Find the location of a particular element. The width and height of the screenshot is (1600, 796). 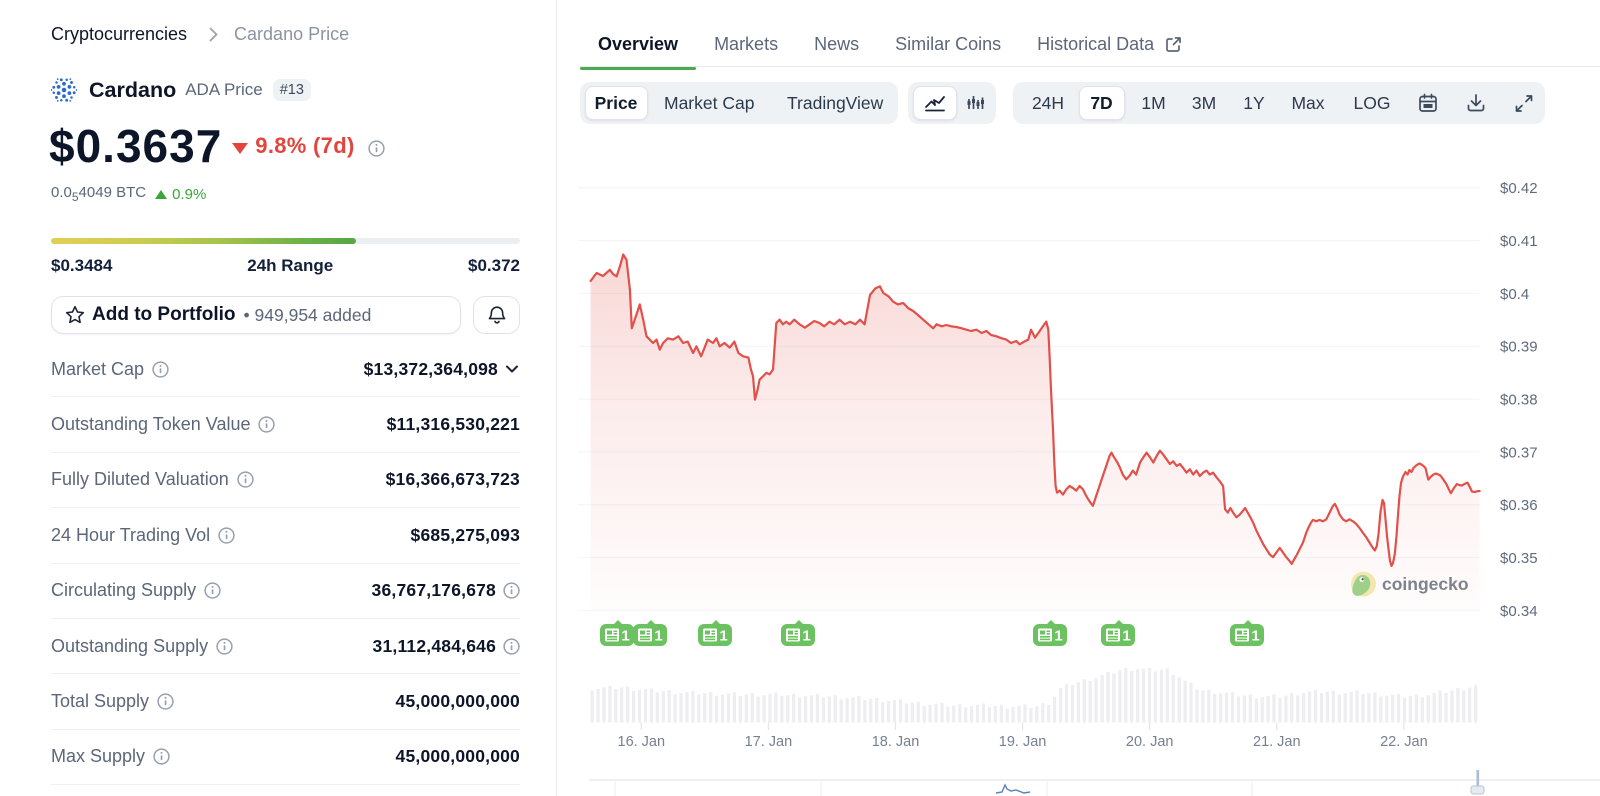

svg-text: $0.41 is located at coordinates (1519, 241).